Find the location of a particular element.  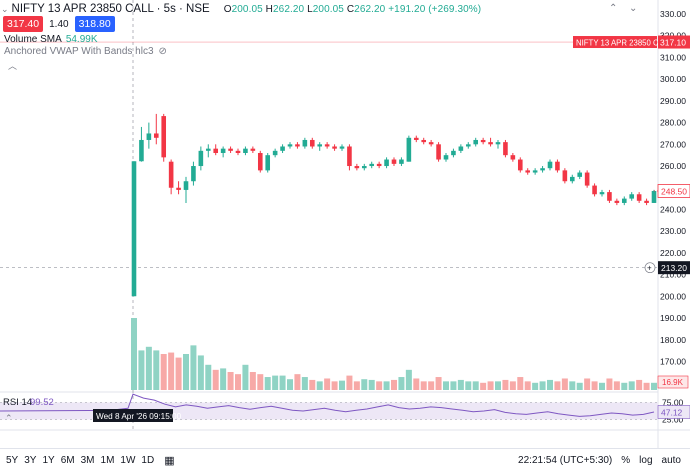

range-1m: 1M is located at coordinates (107, 460).